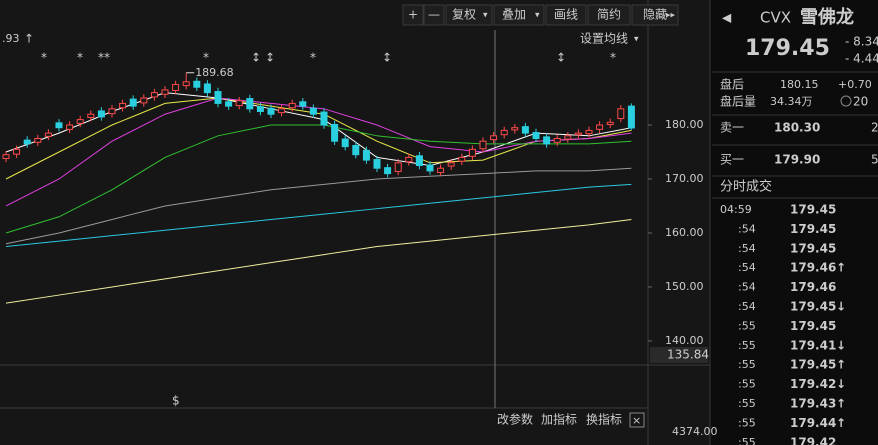  What do you see at coordinates (684, 286) in the screenshot?
I see `y-tick-label: 150.00` at bounding box center [684, 286].